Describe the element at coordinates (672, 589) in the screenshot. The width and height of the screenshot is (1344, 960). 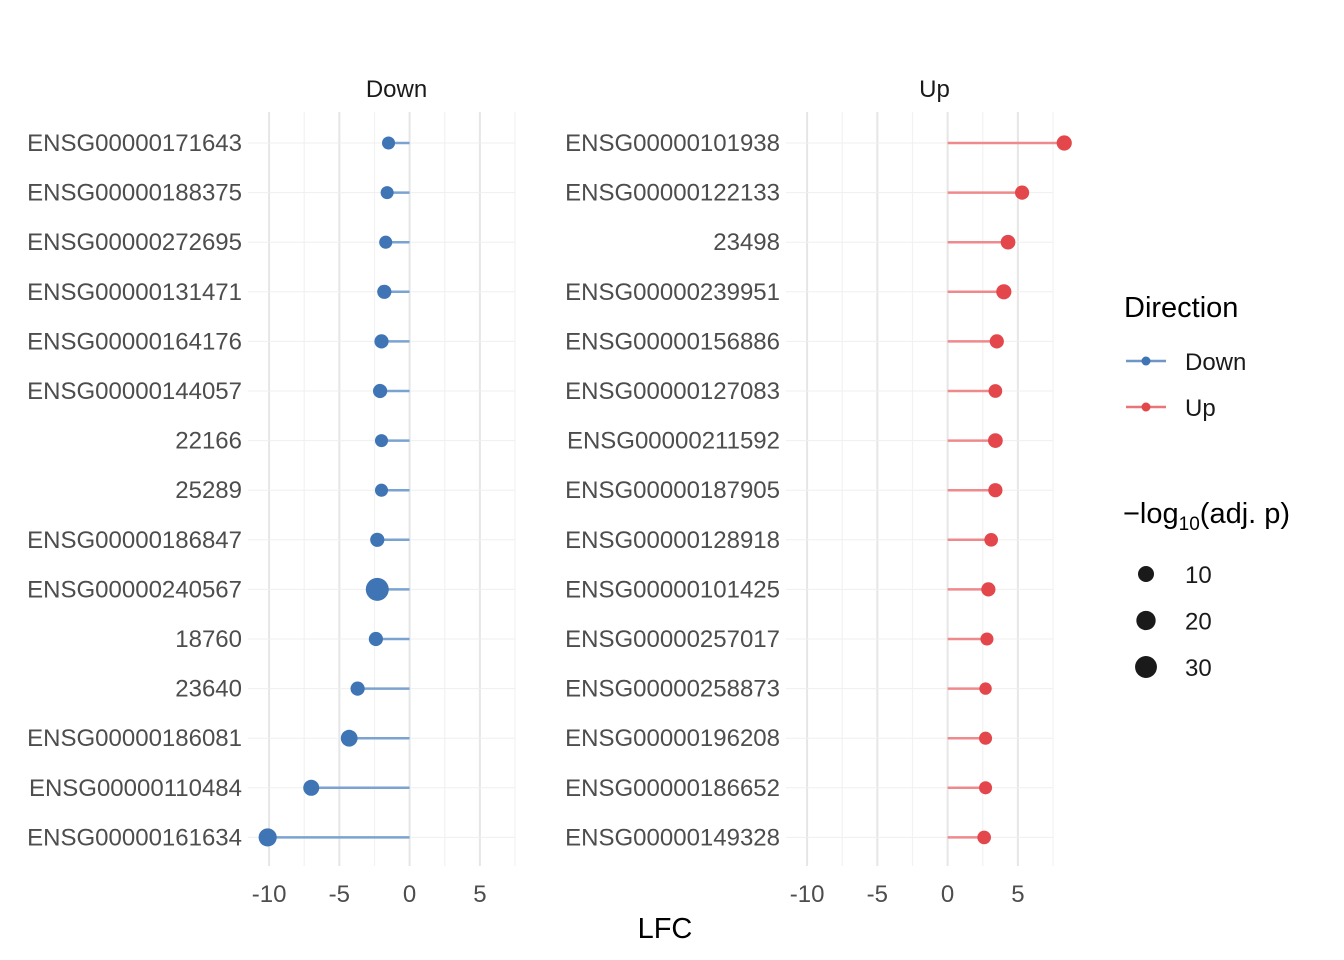
I see `category-label: ENSG00000101425` at that location.